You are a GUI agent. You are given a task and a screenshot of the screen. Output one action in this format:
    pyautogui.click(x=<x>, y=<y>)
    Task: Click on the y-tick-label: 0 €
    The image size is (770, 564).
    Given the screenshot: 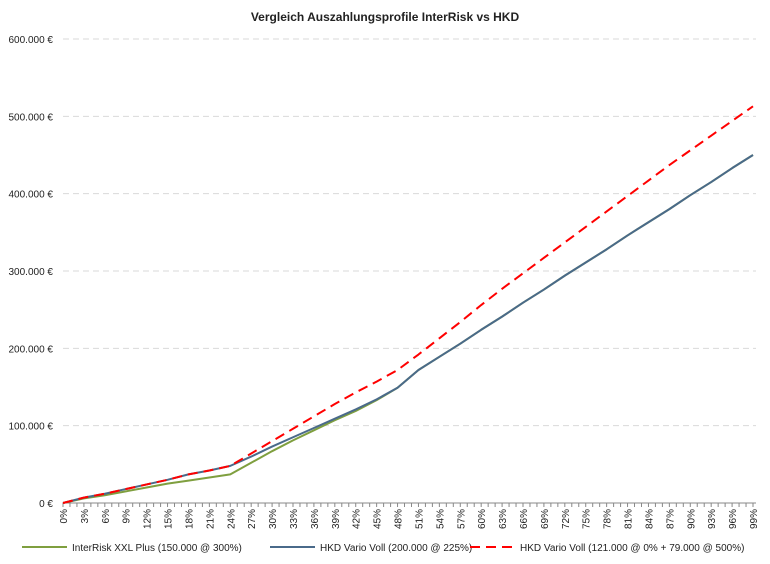 What is the action you would take?
    pyautogui.click(x=46, y=504)
    